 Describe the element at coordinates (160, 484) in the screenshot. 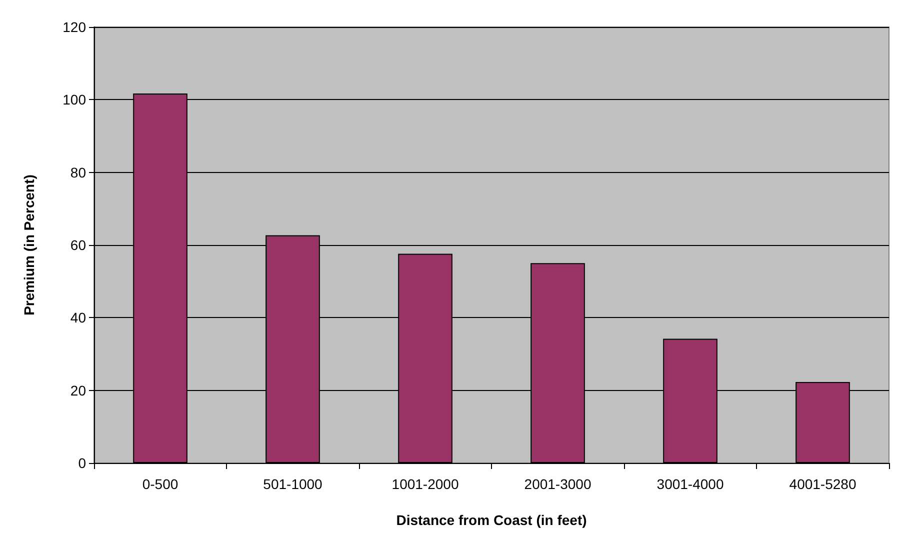

I see `x-tick-label: 0-500` at that location.